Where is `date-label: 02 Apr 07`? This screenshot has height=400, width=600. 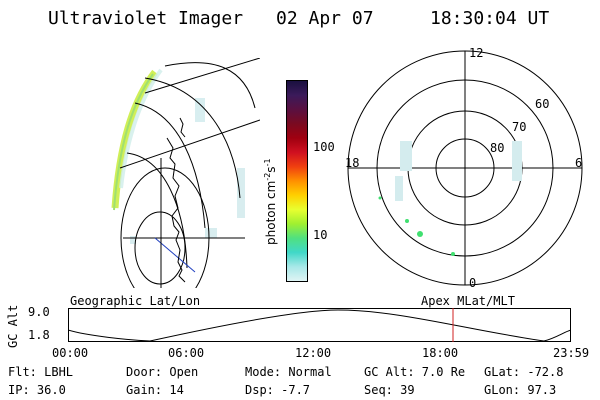
date-label: 02 Apr 07 is located at coordinates (325, 18).